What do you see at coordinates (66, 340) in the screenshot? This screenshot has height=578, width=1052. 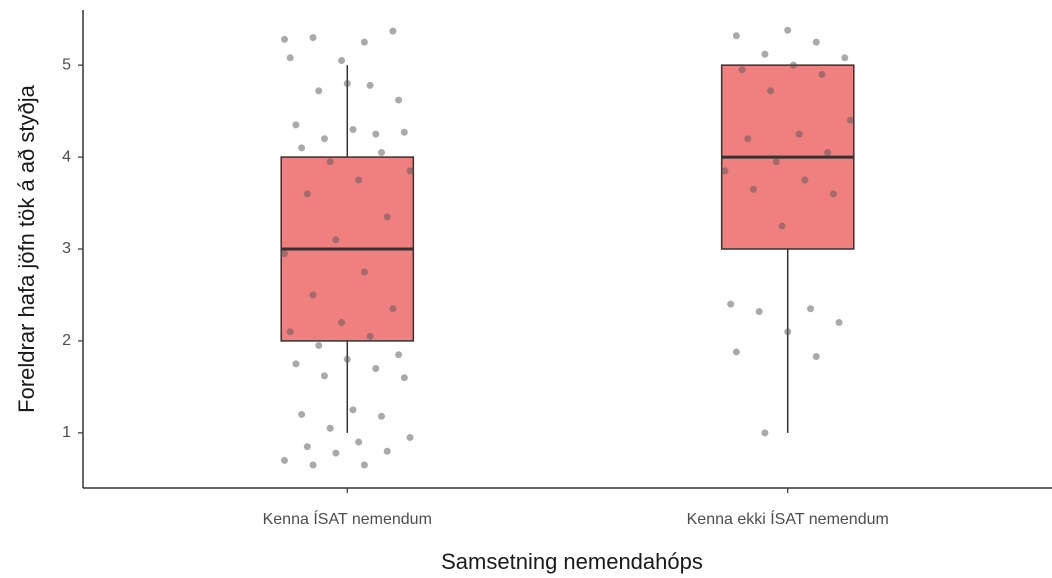 I see `y-tick-label: 2` at bounding box center [66, 340].